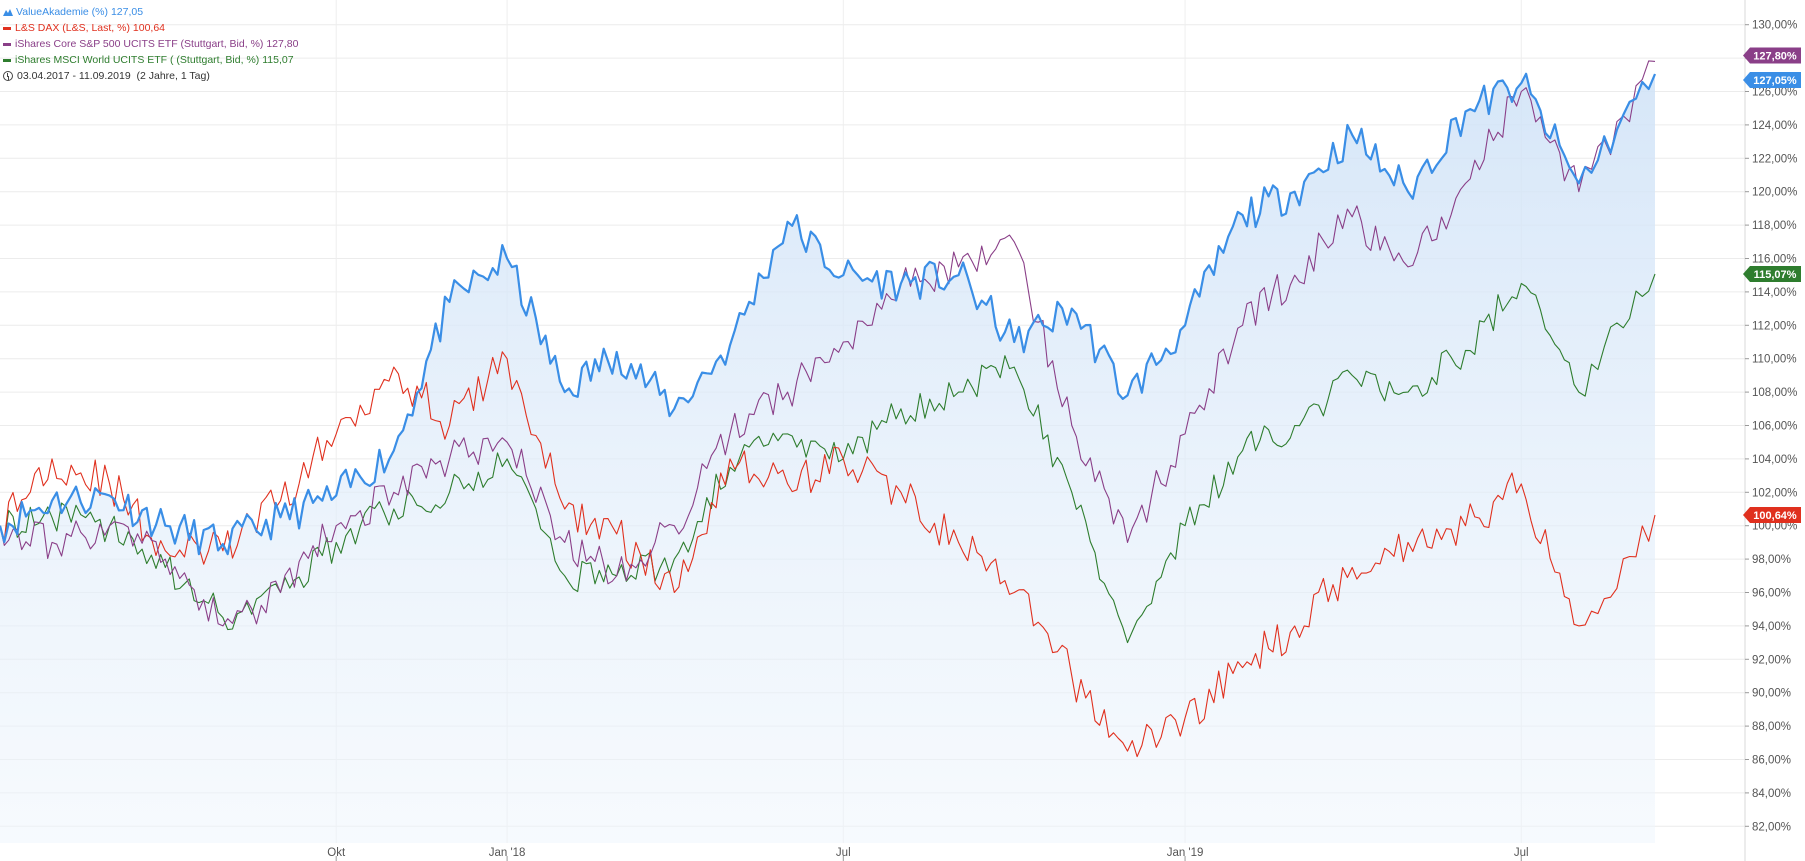 The height and width of the screenshot is (861, 1805). I want to click on y-tick-label: 124,00%, so click(1774, 126).